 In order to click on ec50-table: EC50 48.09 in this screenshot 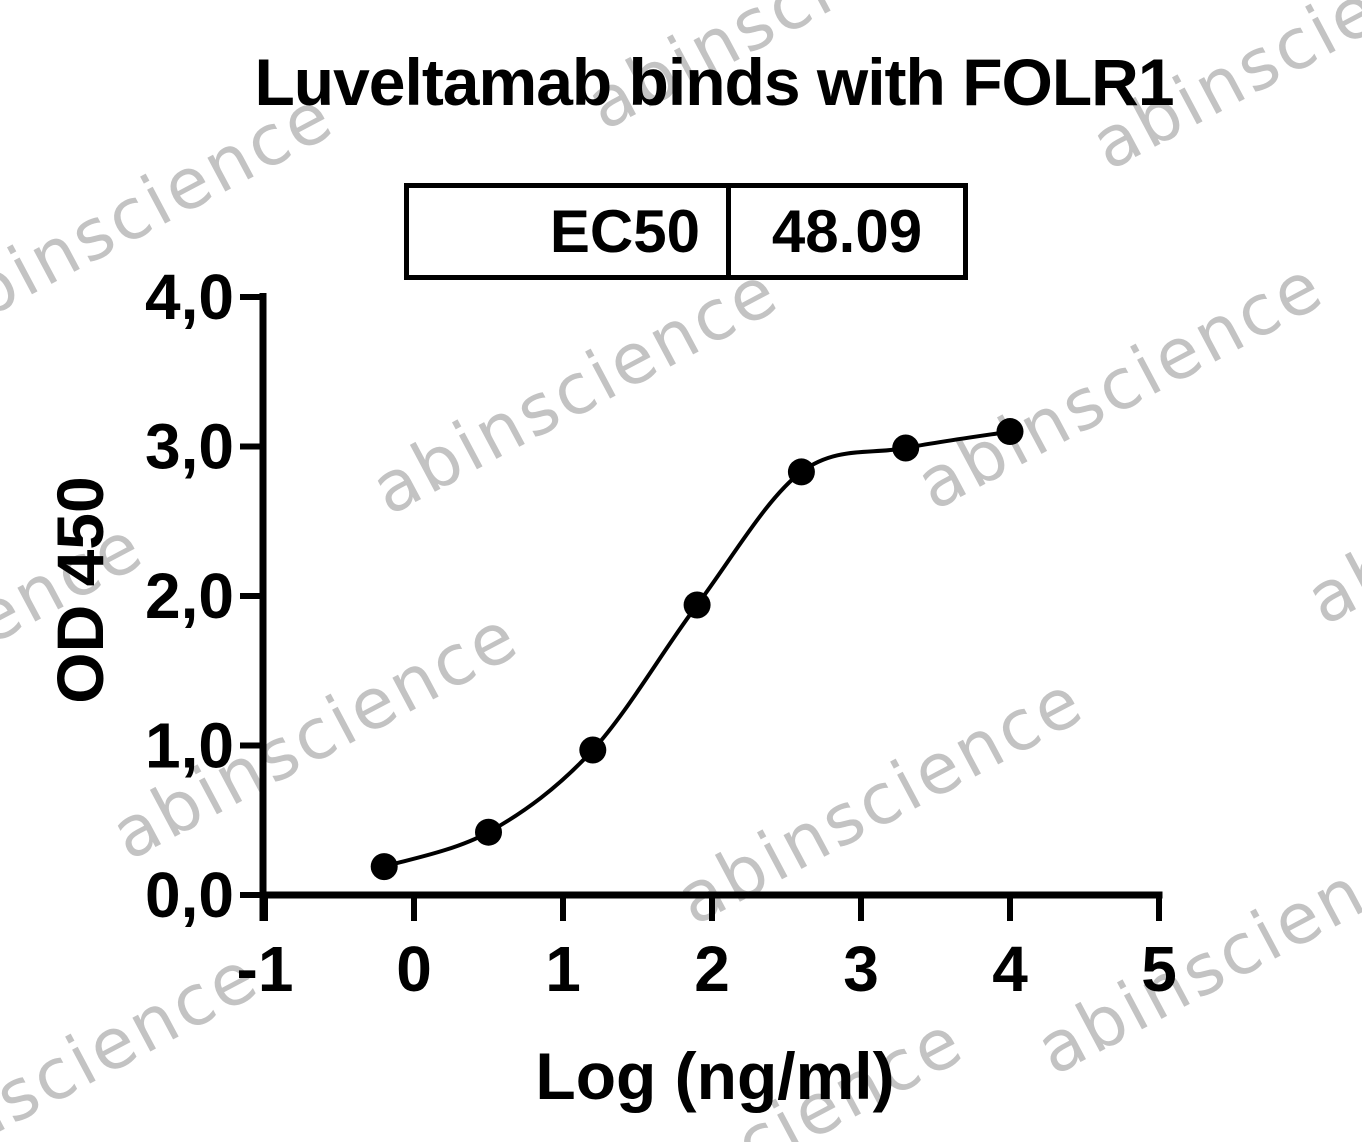, I will do `click(686, 231)`.